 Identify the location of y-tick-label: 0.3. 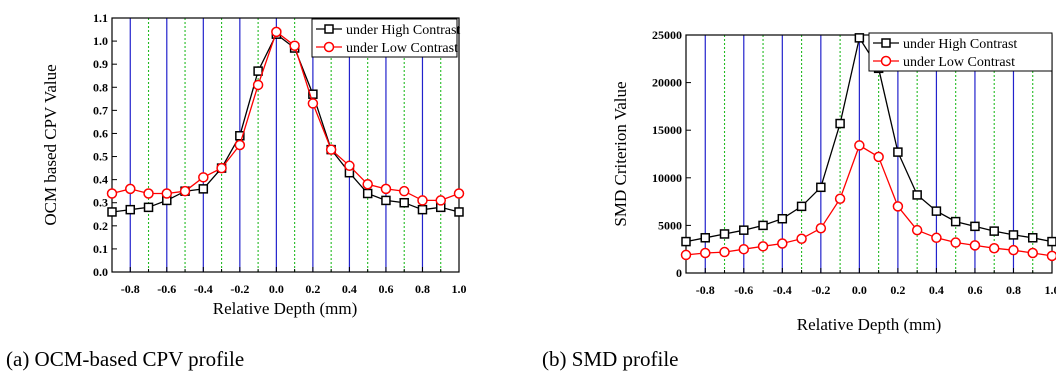
(100, 203).